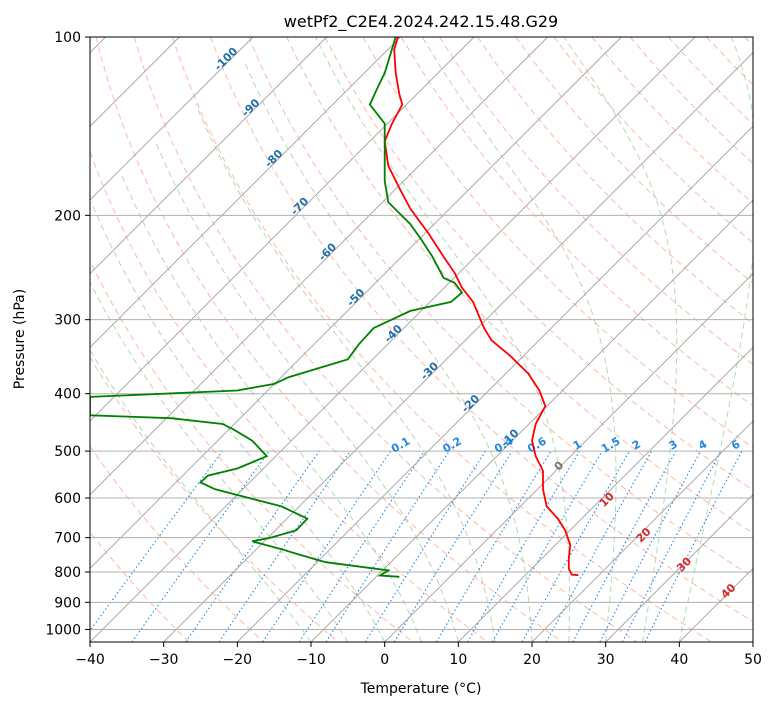  What do you see at coordinates (20, 339) in the screenshot?
I see `y-axis-label: Pressure (hPa)` at bounding box center [20, 339].